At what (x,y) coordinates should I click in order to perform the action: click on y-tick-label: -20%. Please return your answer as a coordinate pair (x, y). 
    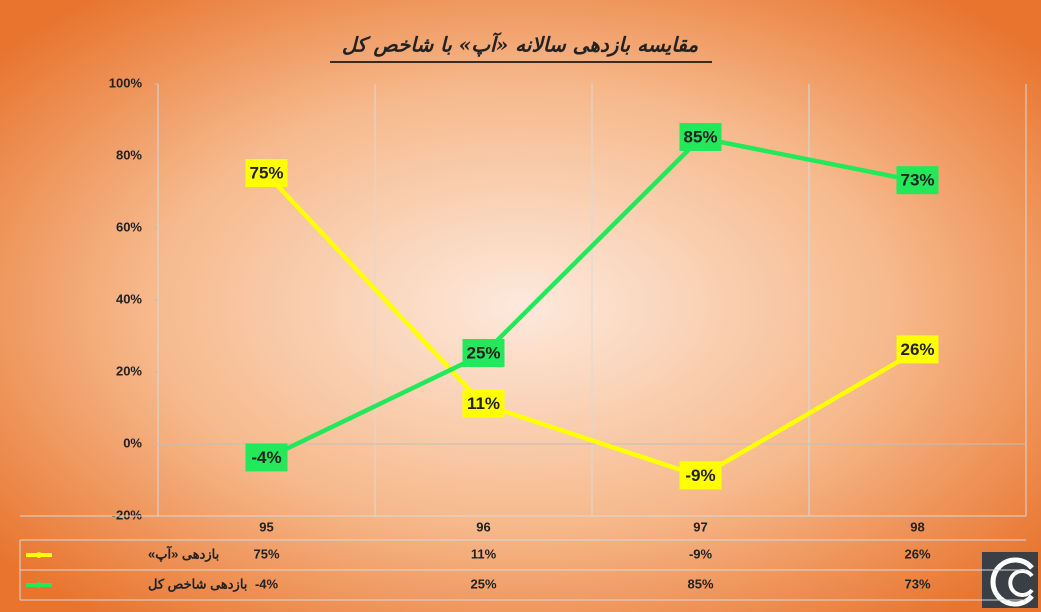
    Looking at the image, I should click on (127, 514).